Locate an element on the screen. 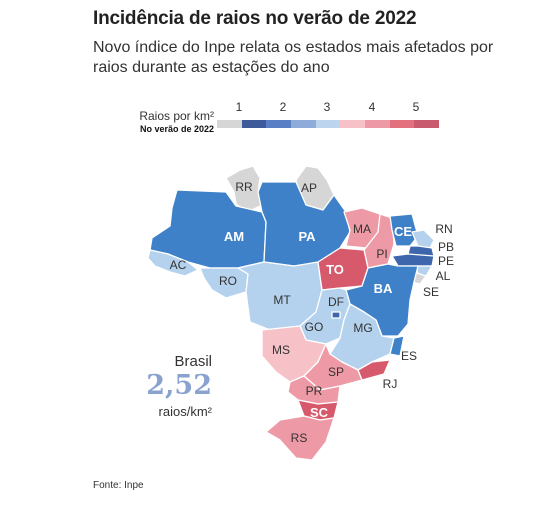 The height and width of the screenshot is (515, 547). label-ce: CE is located at coordinates (403, 231).